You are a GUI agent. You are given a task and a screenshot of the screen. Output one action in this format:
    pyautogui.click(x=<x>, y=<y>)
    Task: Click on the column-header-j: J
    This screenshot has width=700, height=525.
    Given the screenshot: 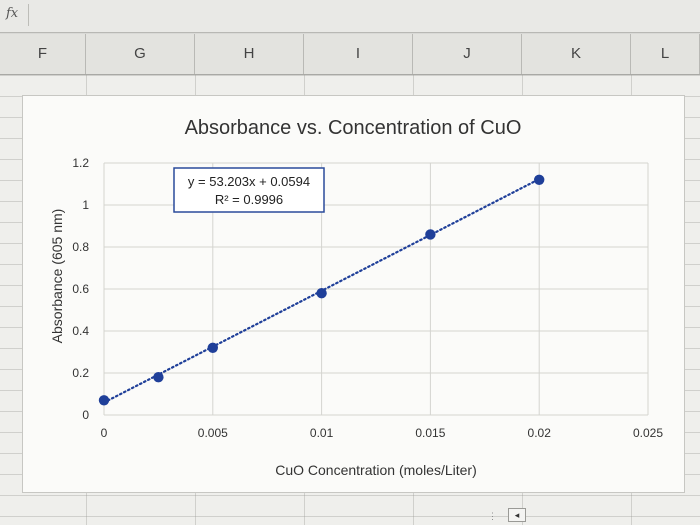 What is the action you would take?
    pyautogui.click(x=467, y=54)
    